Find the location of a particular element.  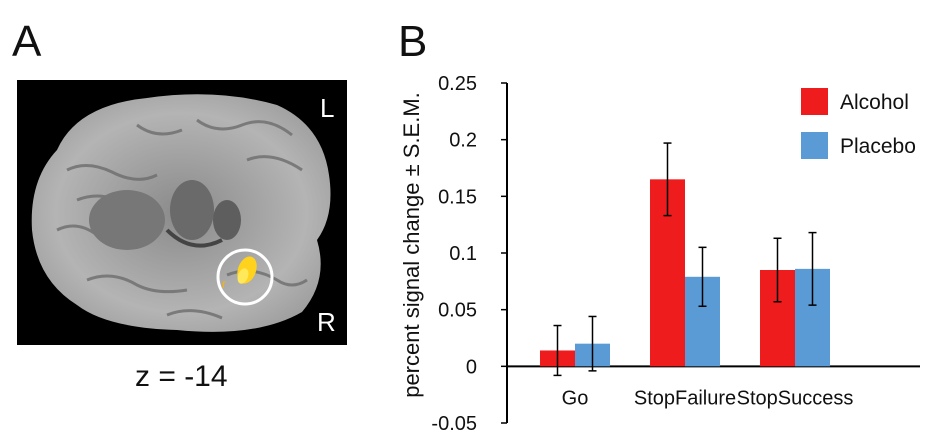

x-tick-label: StopSuccess is located at coordinates (795, 398).